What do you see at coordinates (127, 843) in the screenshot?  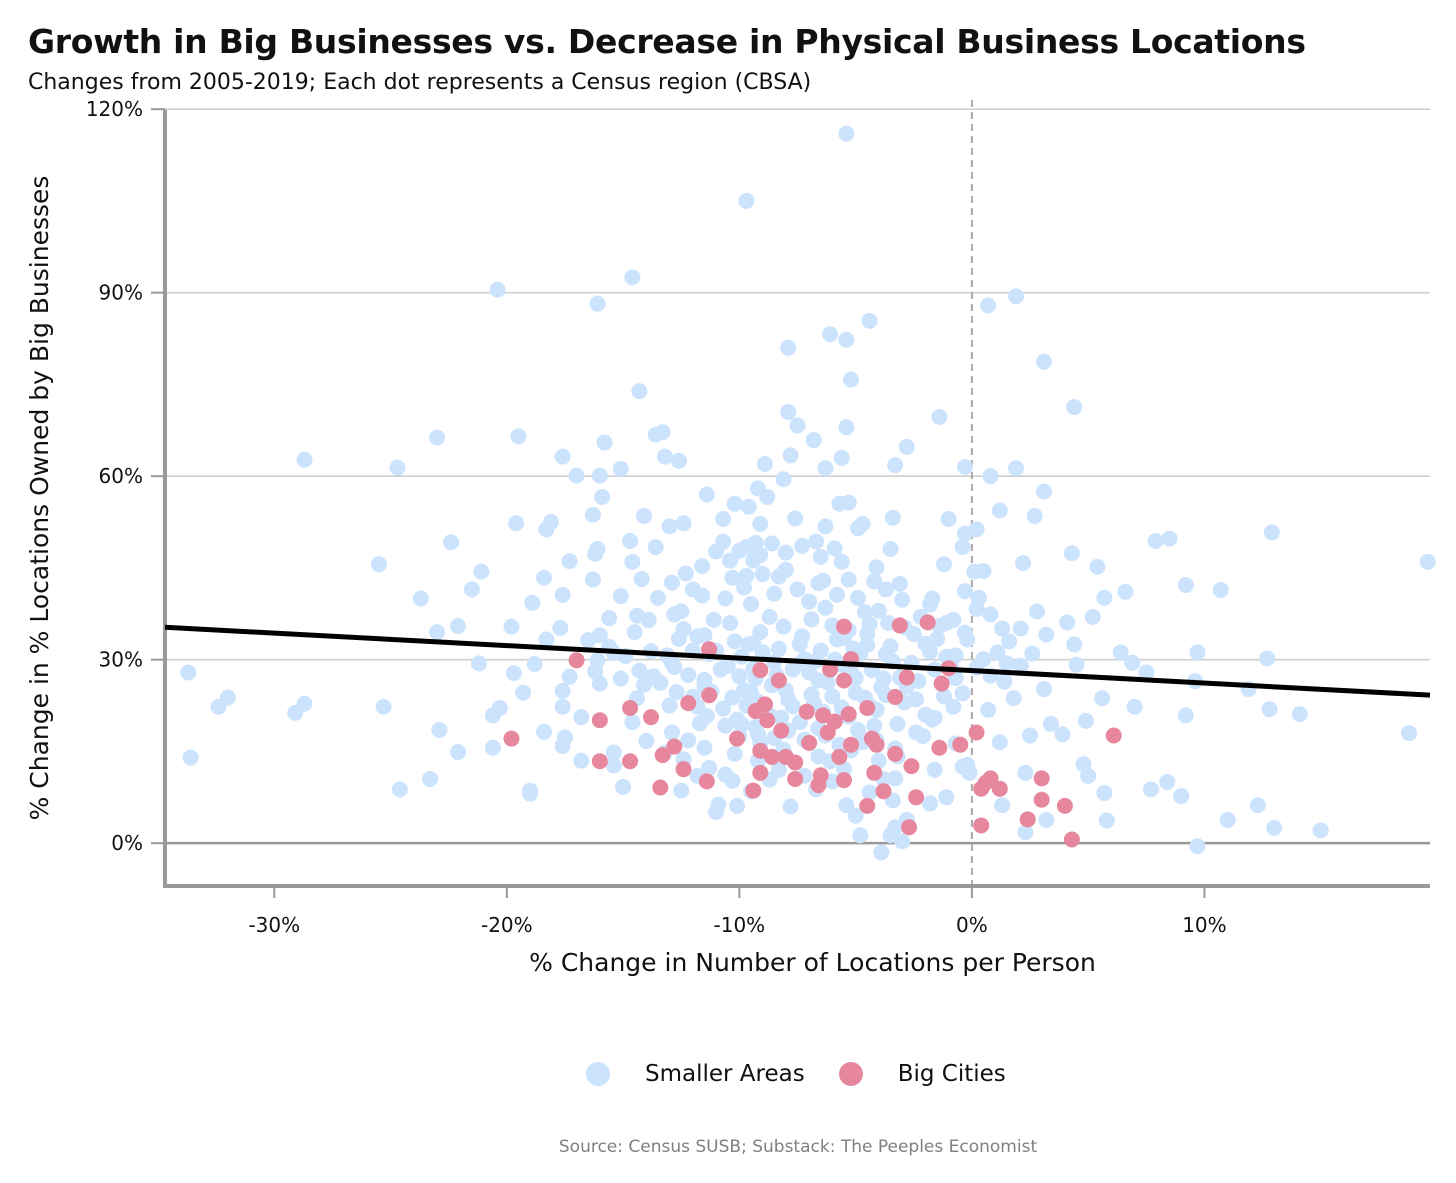 I see `y-tick-label: 0%` at bounding box center [127, 843].